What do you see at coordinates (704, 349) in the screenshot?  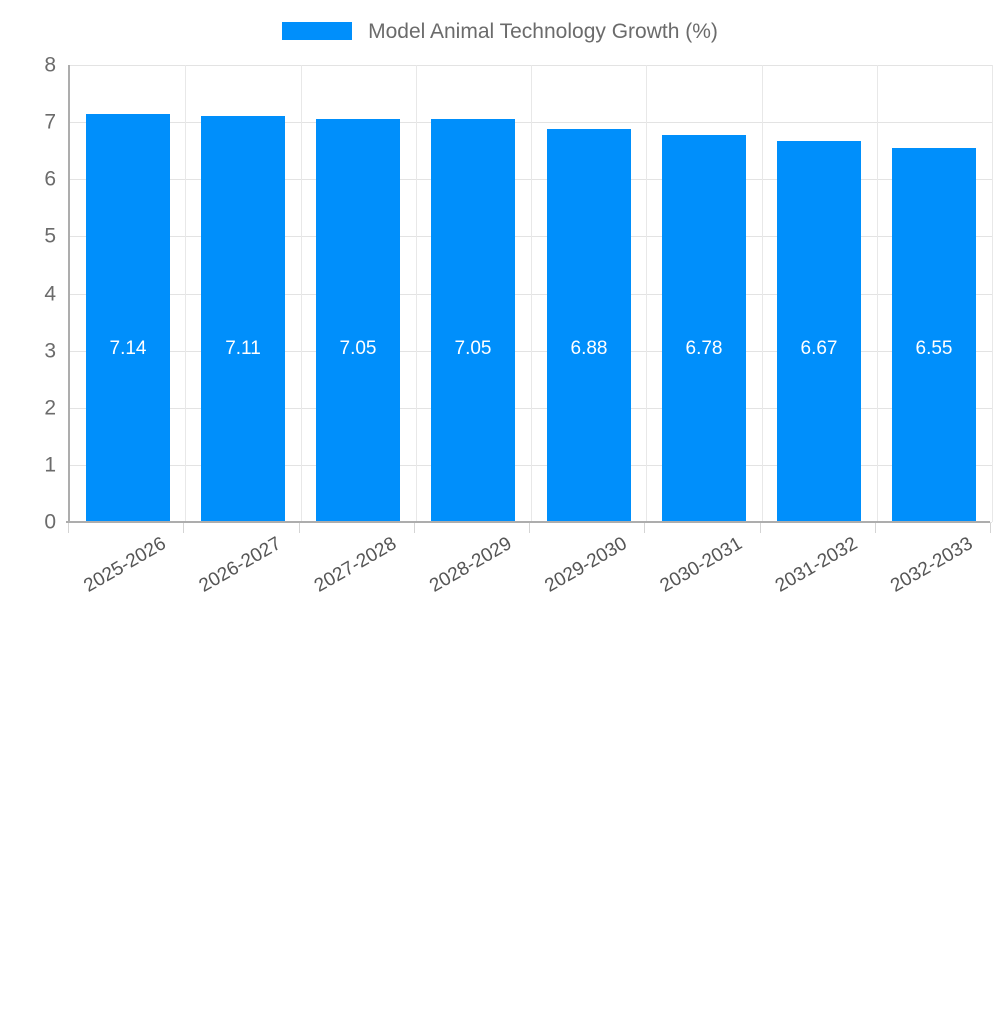 I see `bar-value-label: 6.78` at bounding box center [704, 349].